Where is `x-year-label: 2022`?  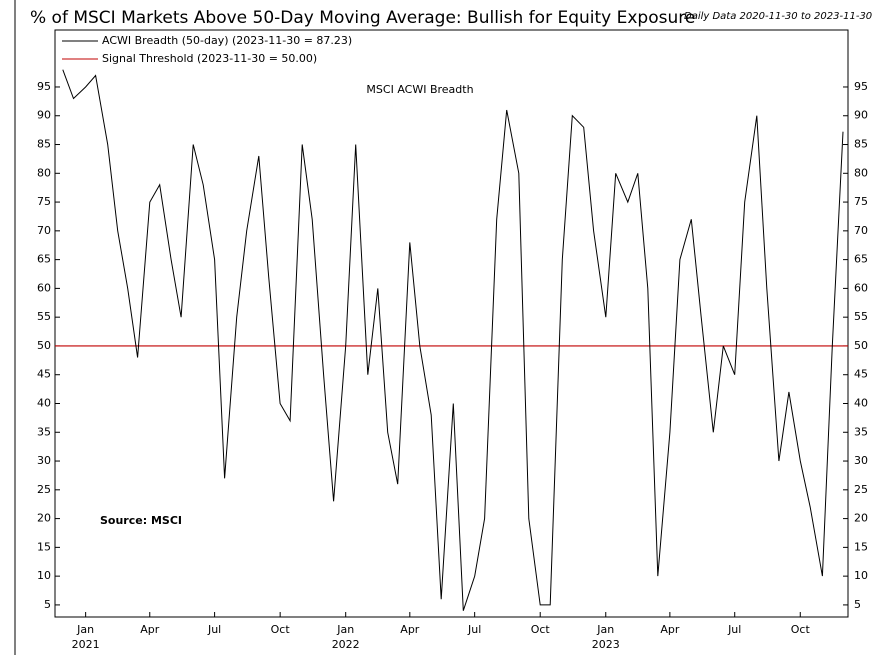 x-year-label: 2022 is located at coordinates (346, 644).